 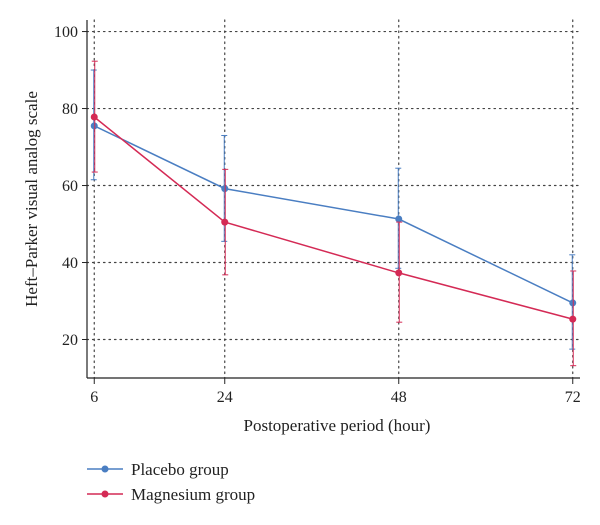 What do you see at coordinates (193, 494) in the screenshot?
I see `legend-label-1: Magnesium group` at bounding box center [193, 494].